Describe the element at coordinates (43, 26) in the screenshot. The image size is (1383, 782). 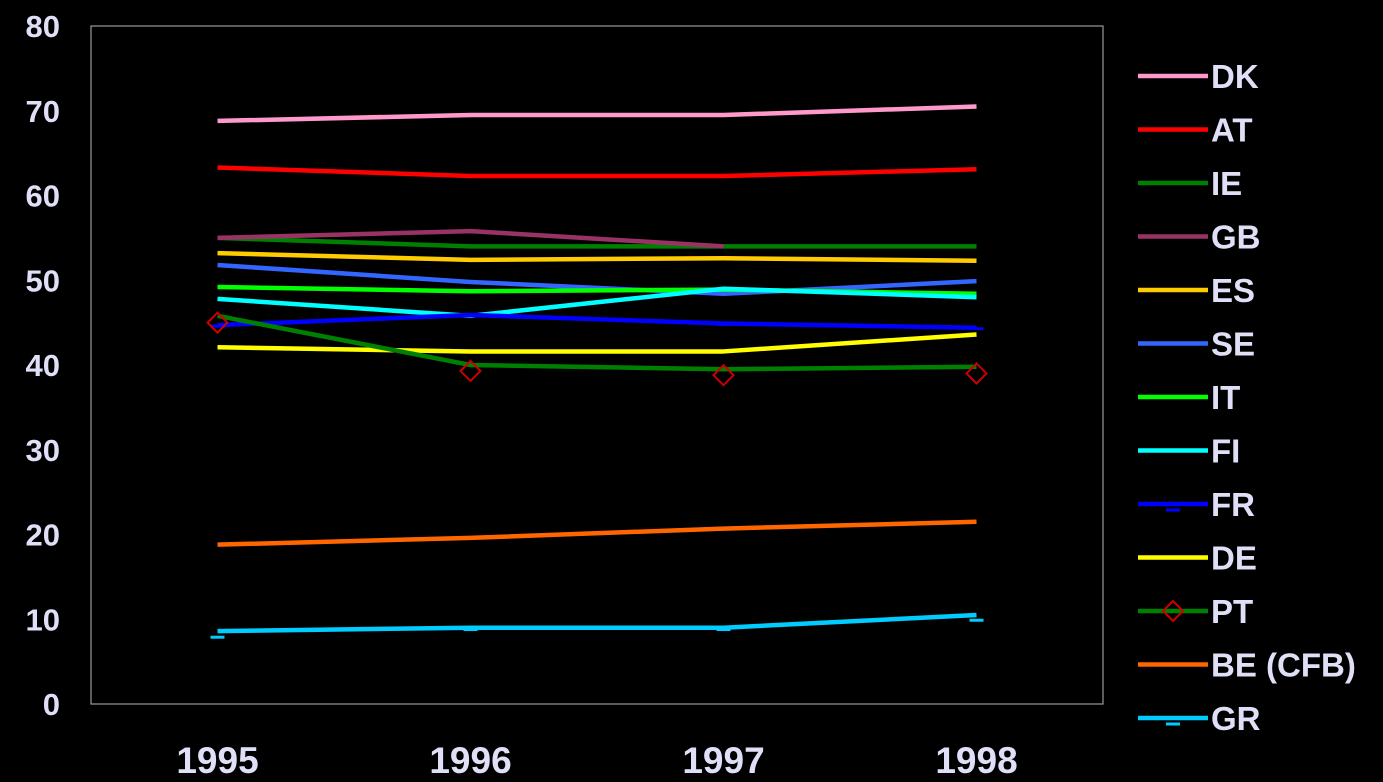
I see `y-tick-label: 80` at that location.